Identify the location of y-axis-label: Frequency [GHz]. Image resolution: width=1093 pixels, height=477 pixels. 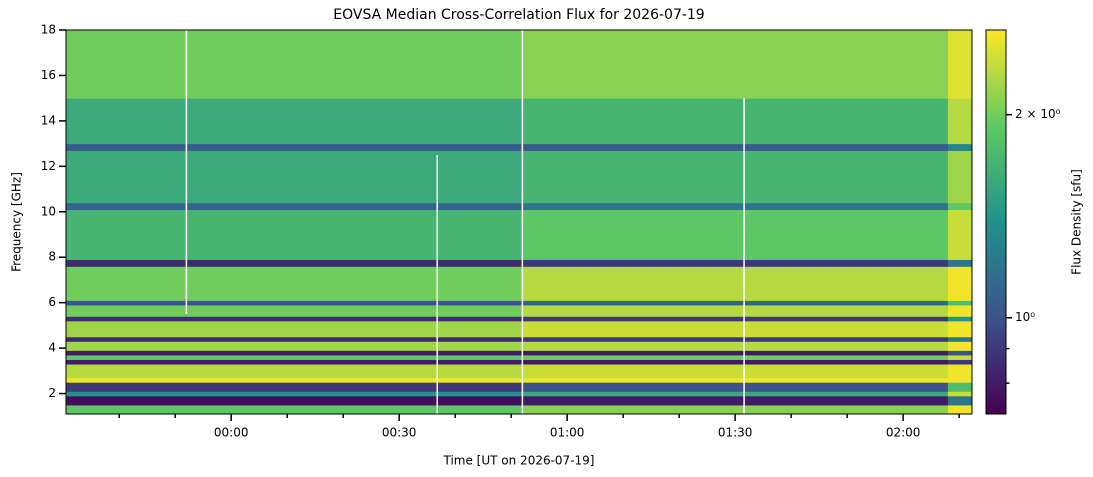
(17, 222).